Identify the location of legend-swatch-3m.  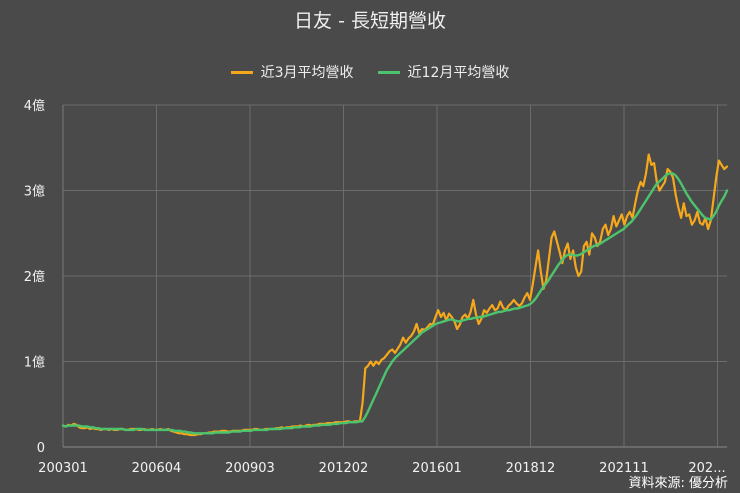
(241, 72).